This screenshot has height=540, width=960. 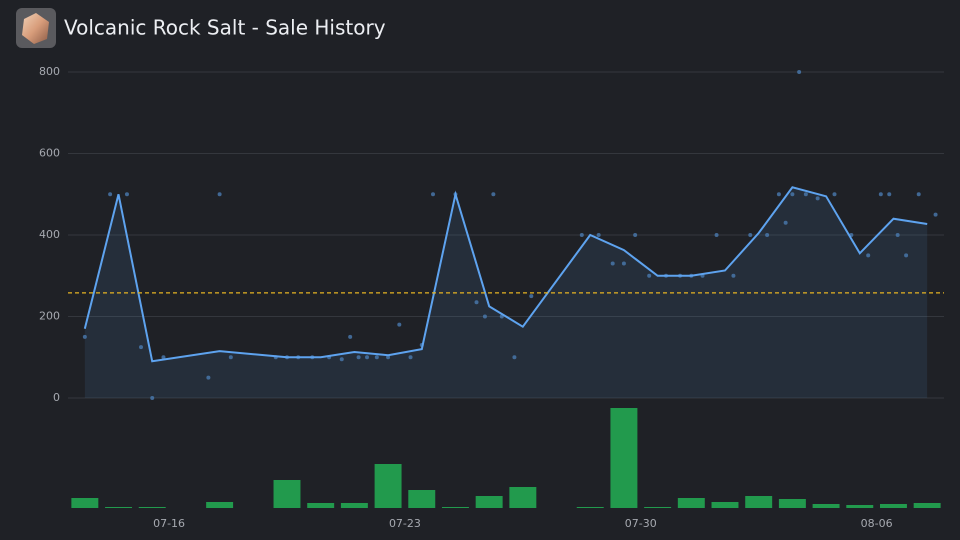 I want to click on item-icon, so click(x=35, y=28).